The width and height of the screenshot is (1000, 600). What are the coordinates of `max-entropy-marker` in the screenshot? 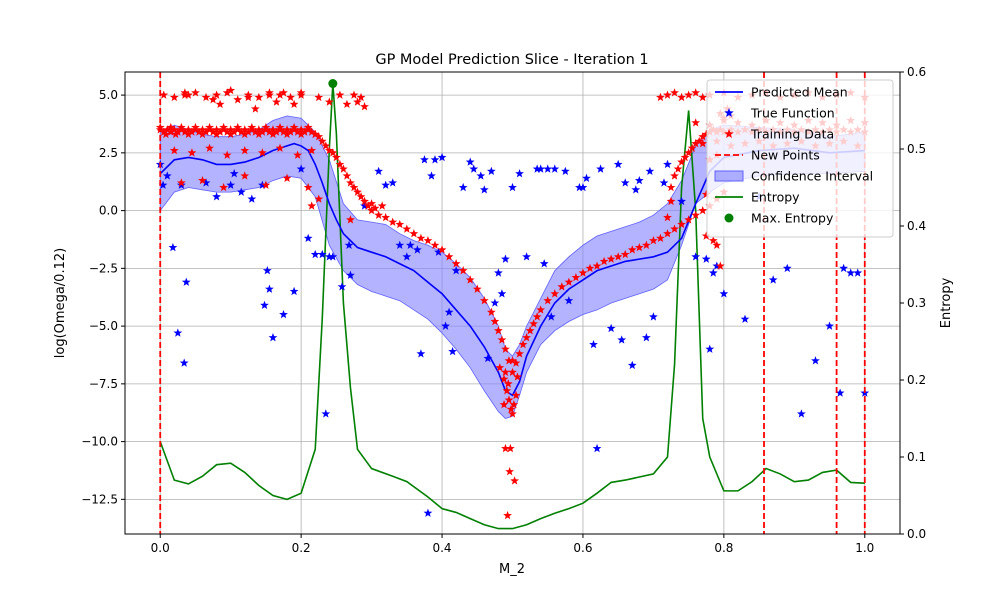 It's located at (333, 84).